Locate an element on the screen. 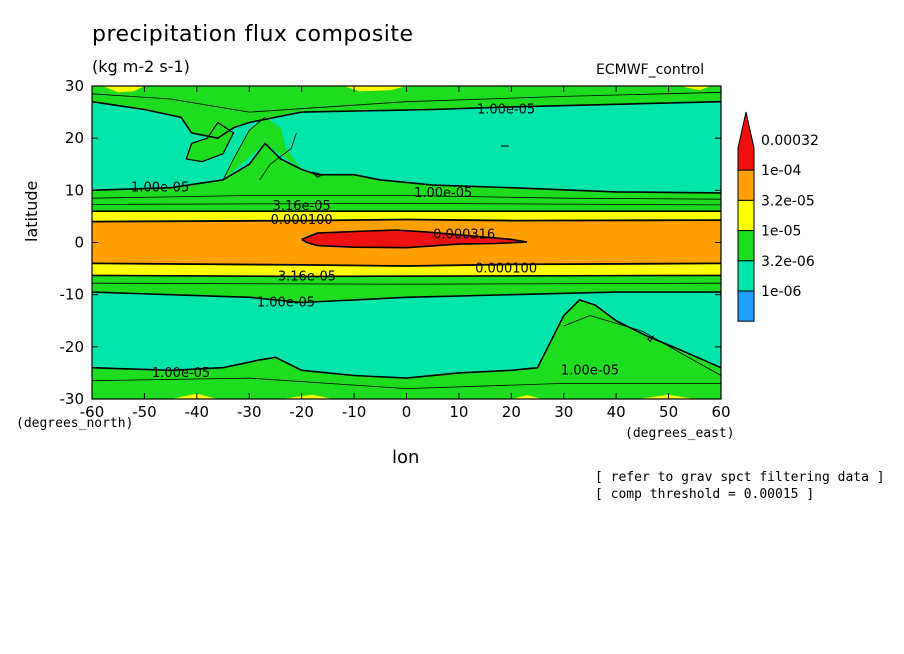  chart-units: (kg m-2 s-1) is located at coordinates (141, 66).